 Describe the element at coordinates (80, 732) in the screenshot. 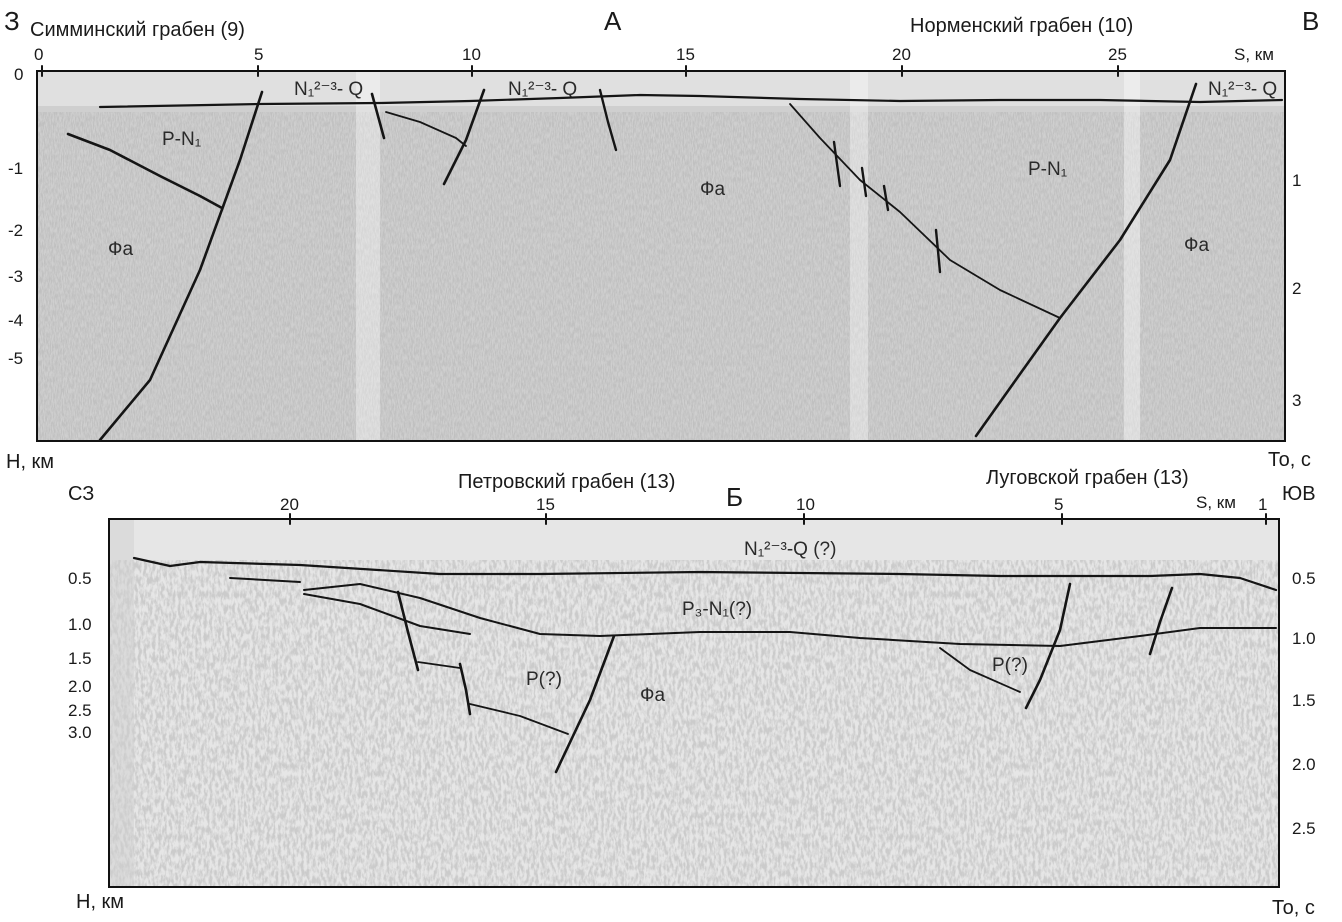

I see `panel-b-depth-tick: 3.0` at that location.